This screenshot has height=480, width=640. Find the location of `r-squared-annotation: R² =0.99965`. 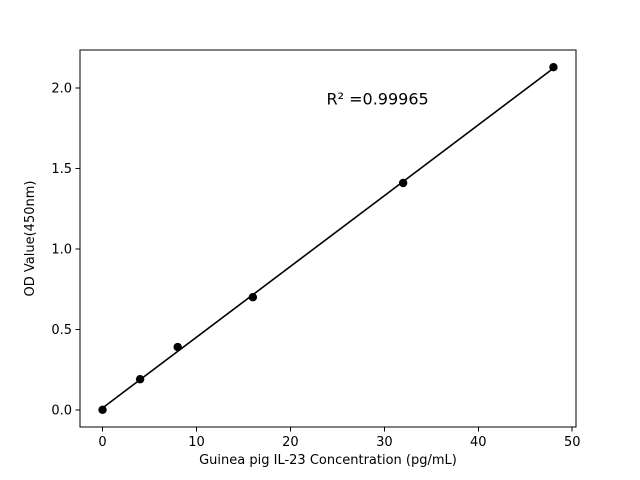

r-squared-annotation: R² =0.99965 is located at coordinates (378, 99).